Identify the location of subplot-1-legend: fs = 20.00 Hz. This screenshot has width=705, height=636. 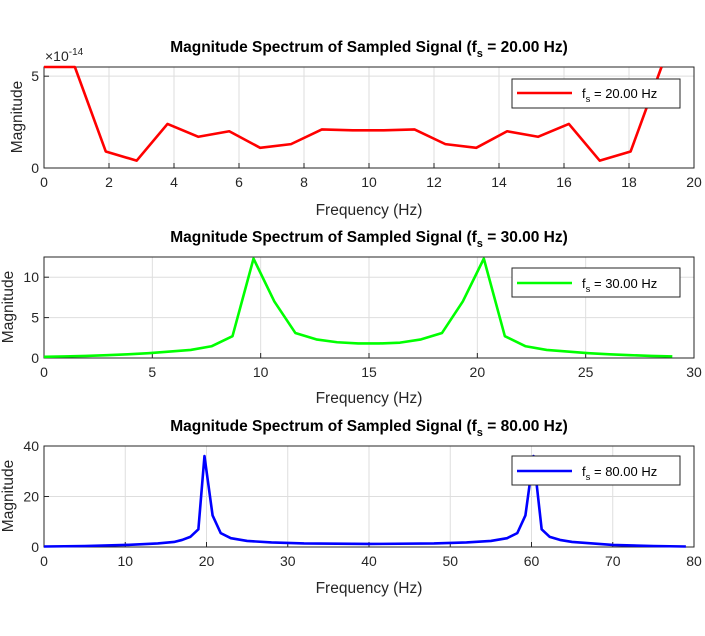
(596, 93).